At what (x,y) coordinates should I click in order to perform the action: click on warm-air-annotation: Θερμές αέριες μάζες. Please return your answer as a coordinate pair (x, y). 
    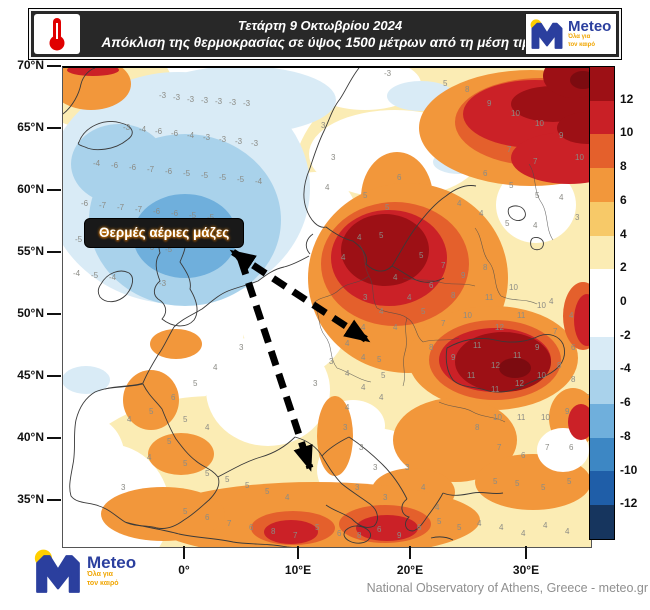
    Looking at the image, I should click on (164, 233).